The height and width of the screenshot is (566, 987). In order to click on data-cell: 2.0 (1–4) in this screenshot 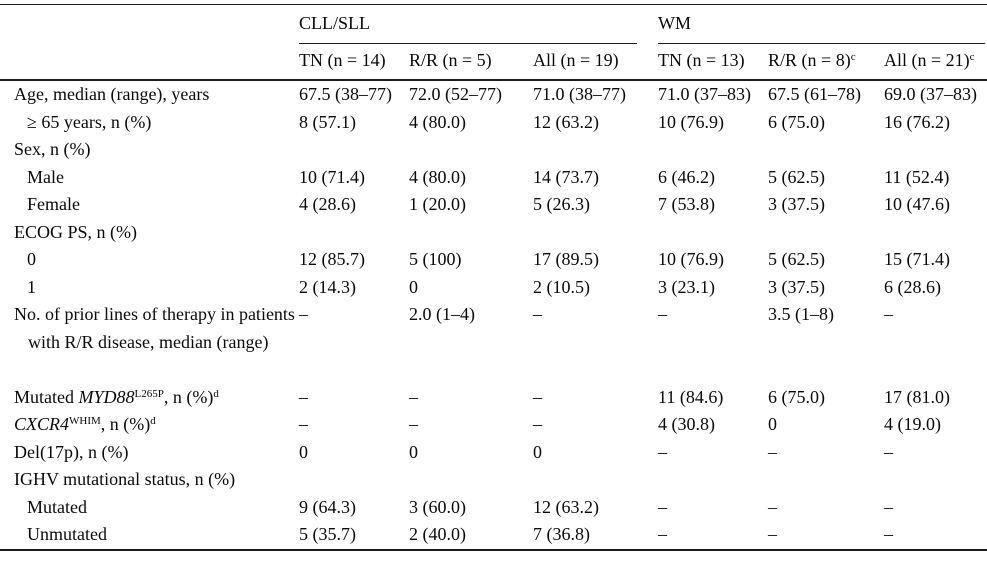, I will do `click(442, 314)`.